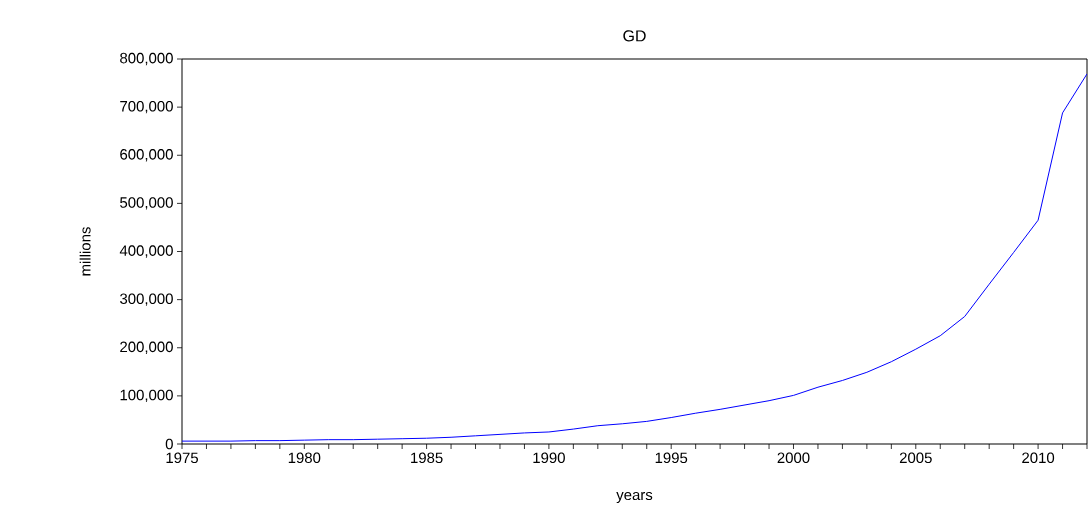  I want to click on x-tick-label: 1975, so click(182, 458).